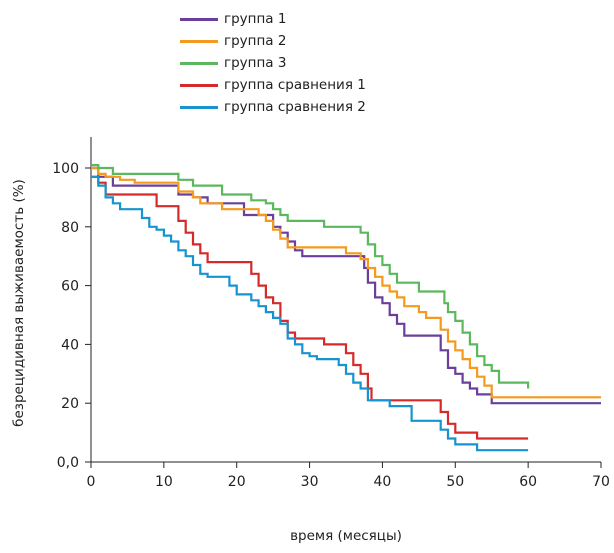 This screenshot has height=553, width=614. What do you see at coordinates (164, 482) in the screenshot?
I see `x-tick-label: 10` at bounding box center [164, 482].